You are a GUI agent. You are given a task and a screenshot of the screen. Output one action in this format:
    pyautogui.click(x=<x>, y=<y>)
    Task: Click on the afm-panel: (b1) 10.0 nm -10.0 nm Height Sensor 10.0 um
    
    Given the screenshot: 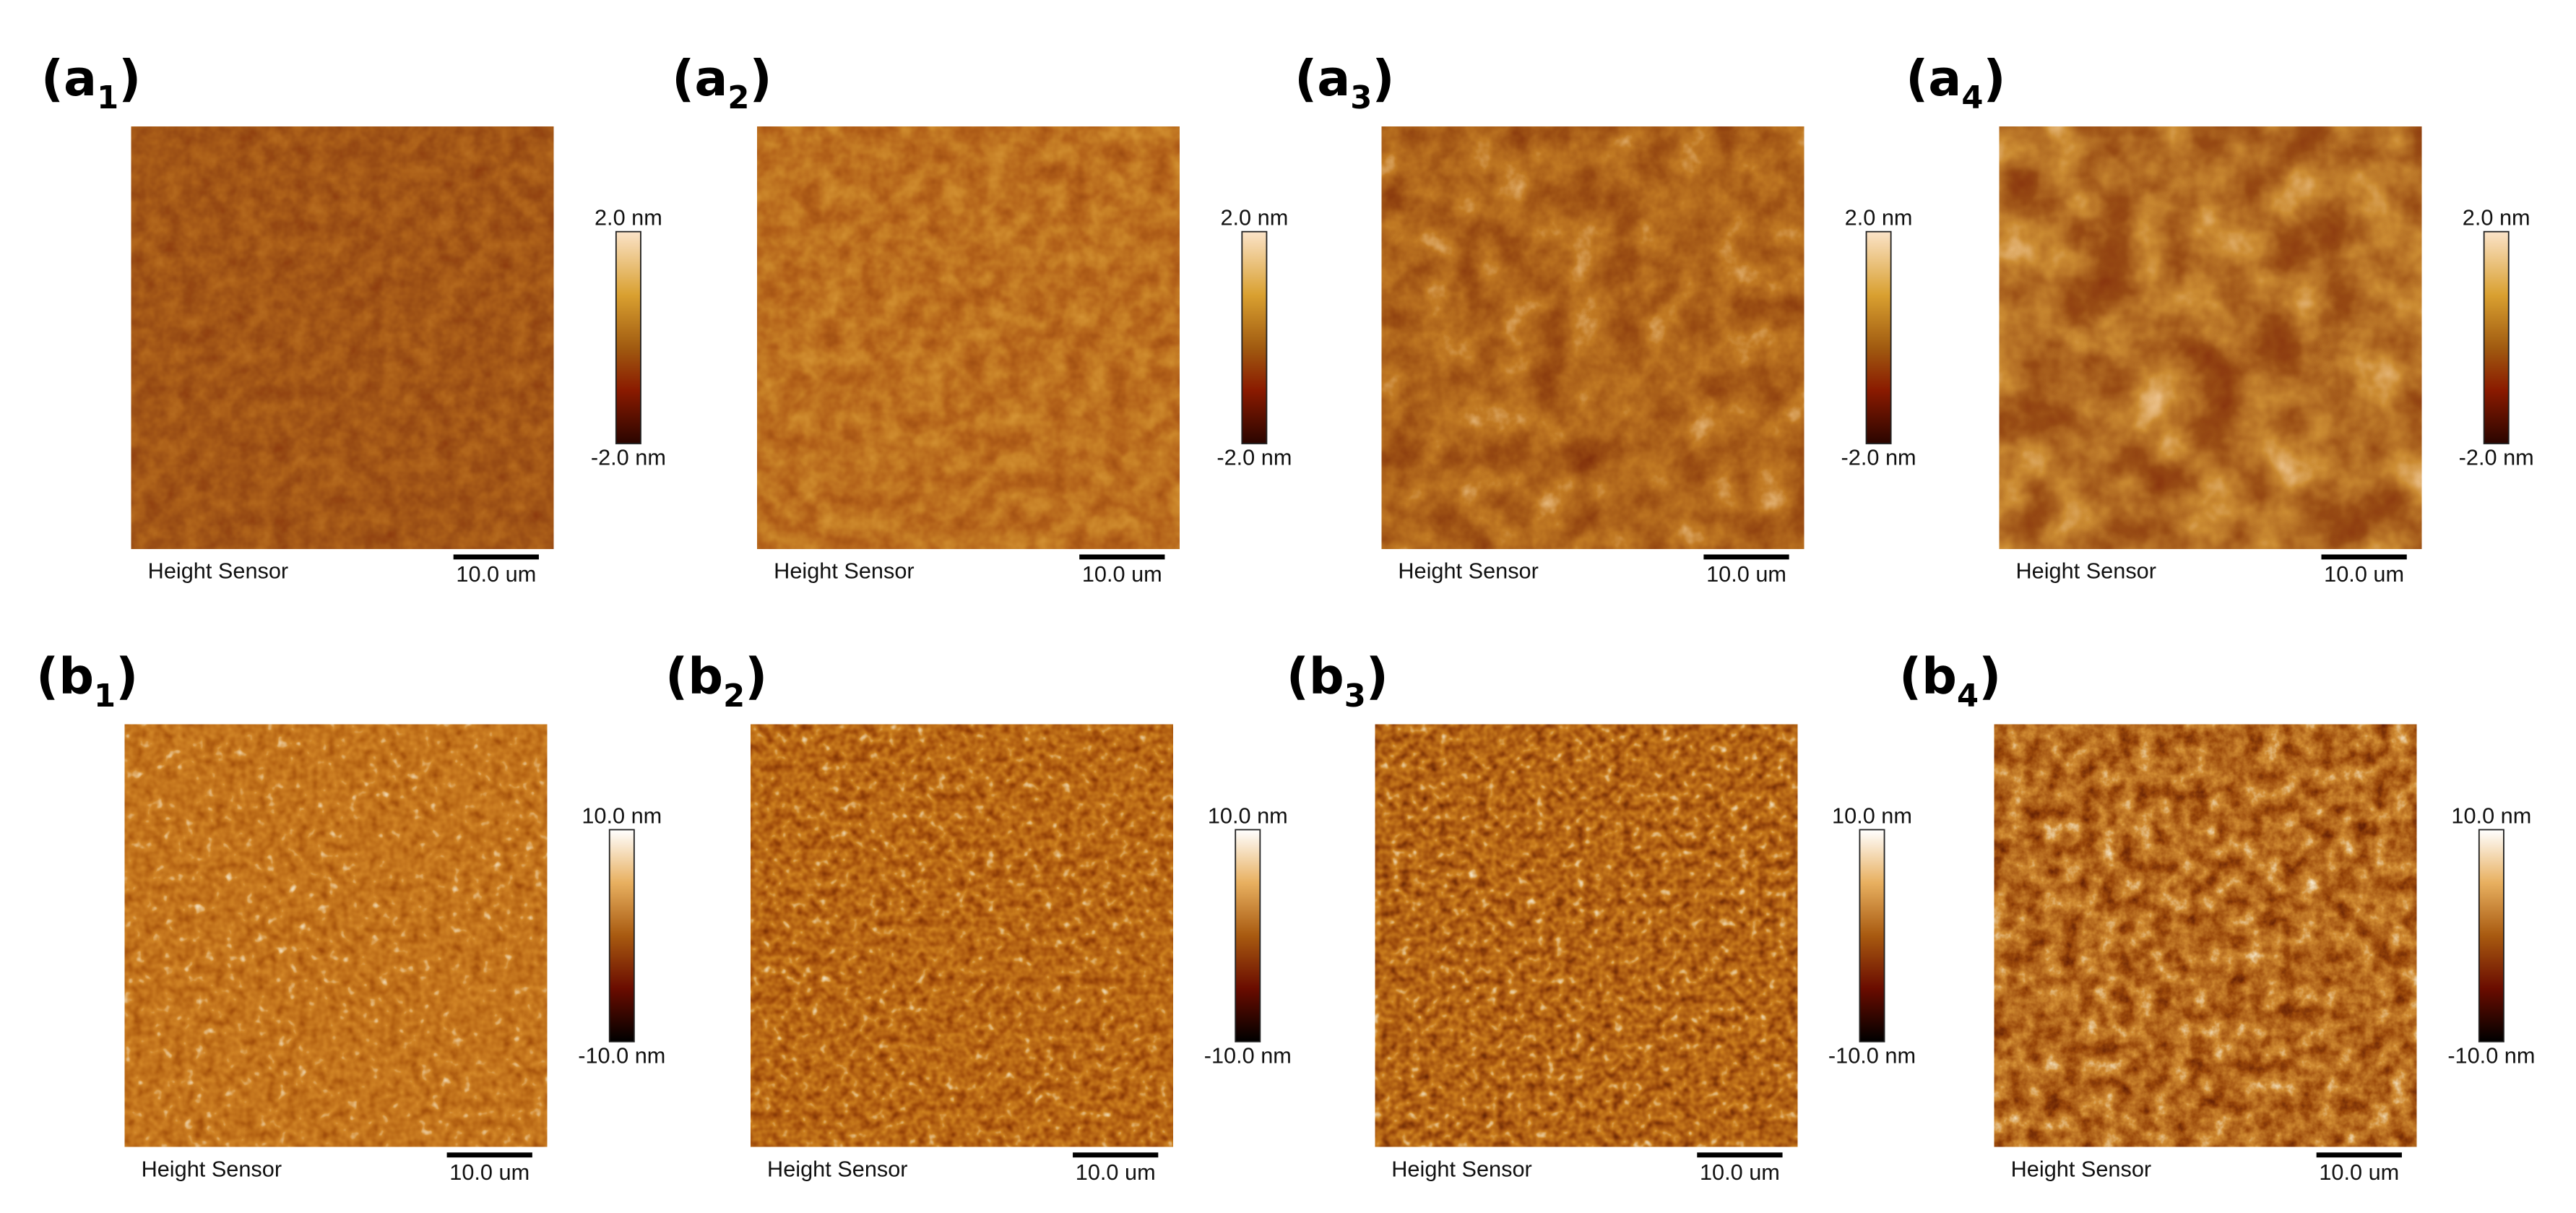 What is the action you would take?
    pyautogui.click(x=350, y=917)
    